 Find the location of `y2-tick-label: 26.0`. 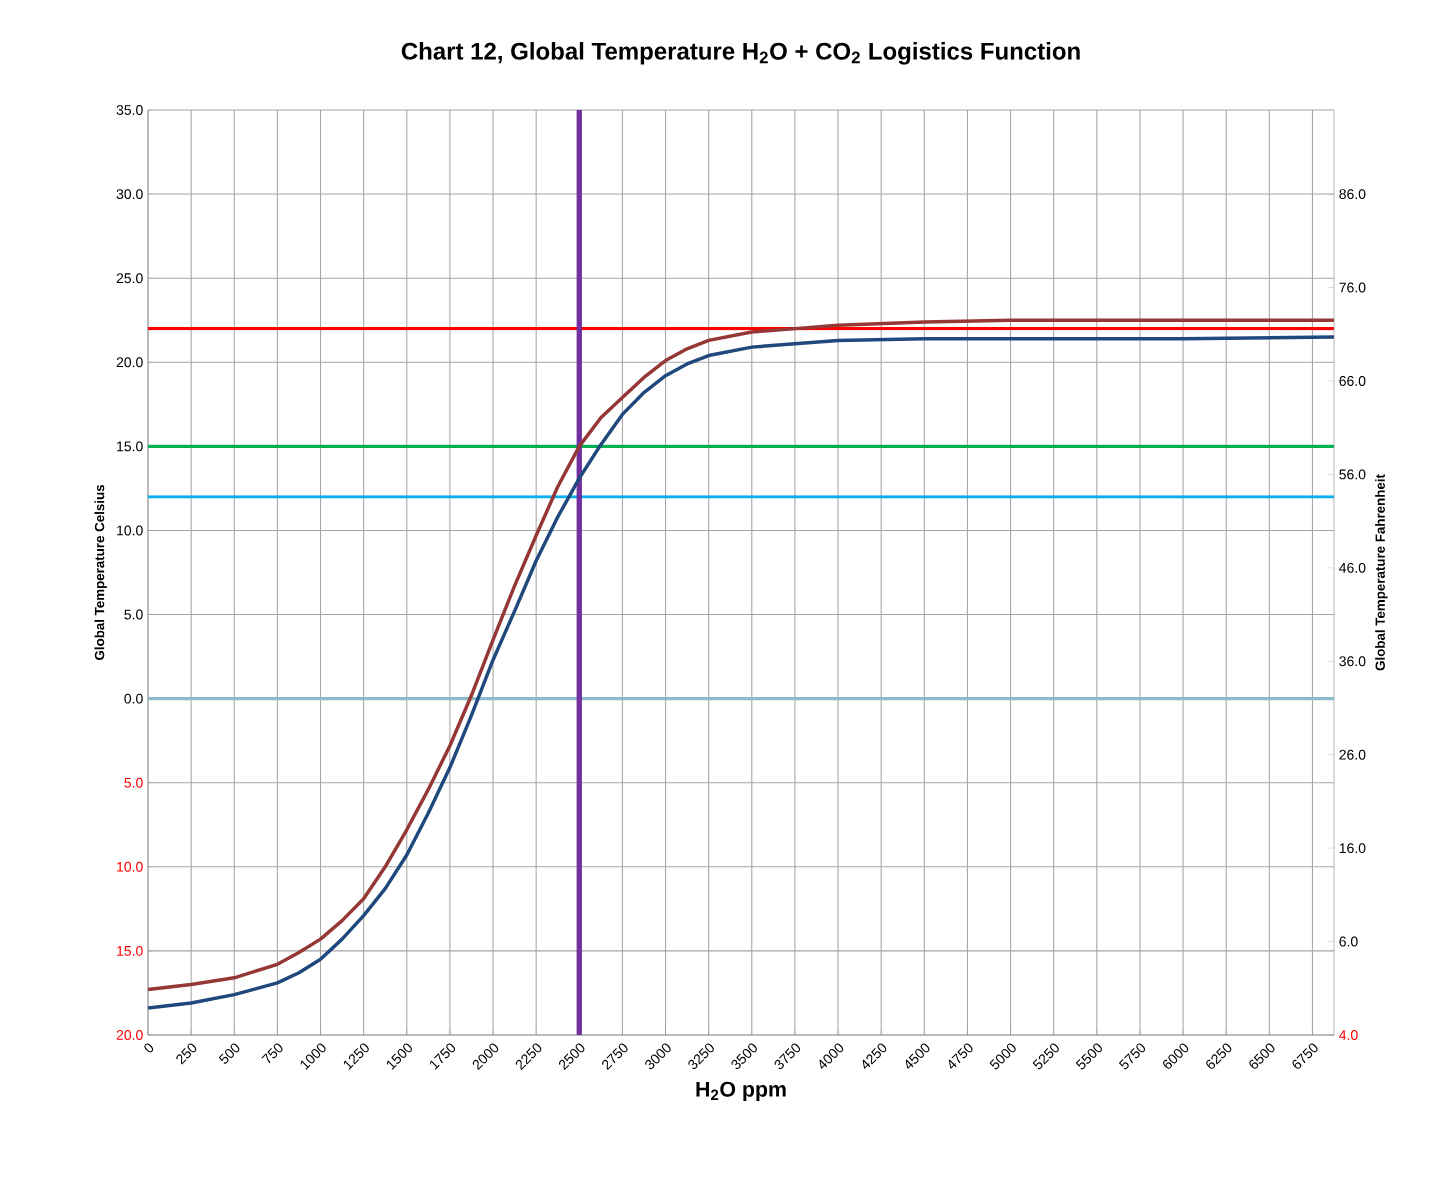

y2-tick-label: 26.0 is located at coordinates (1352, 754).